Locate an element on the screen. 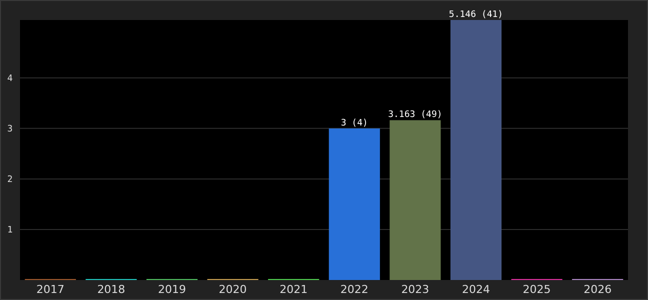  x-tick-label: 2025 is located at coordinates (536, 289).